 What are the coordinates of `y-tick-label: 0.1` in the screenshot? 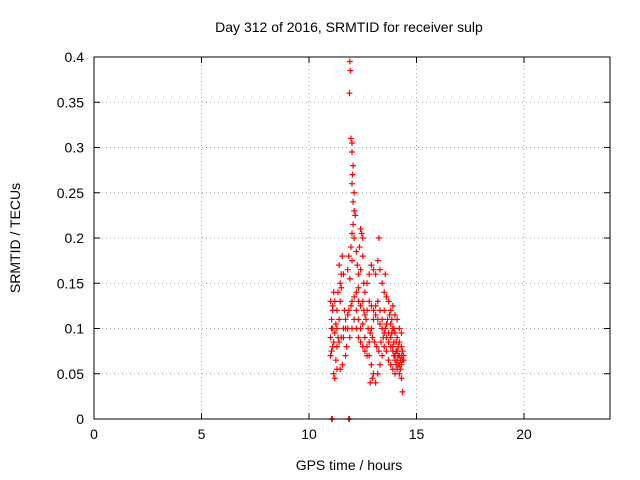 It's located at (75, 329).